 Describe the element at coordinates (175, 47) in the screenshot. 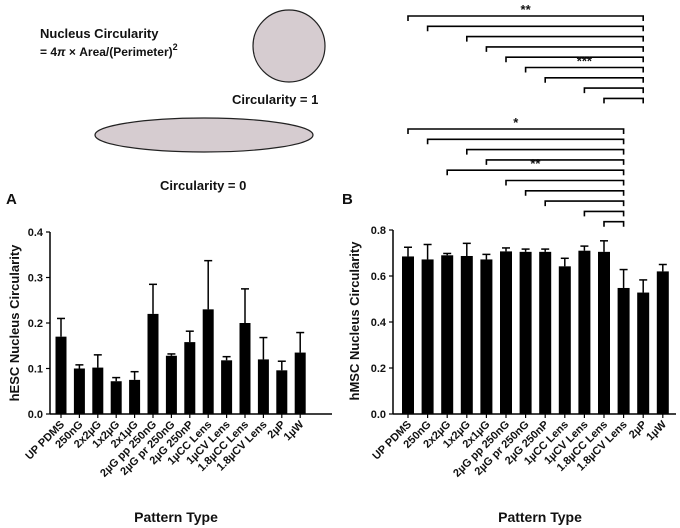

I see `formula-exponent: 2` at that location.